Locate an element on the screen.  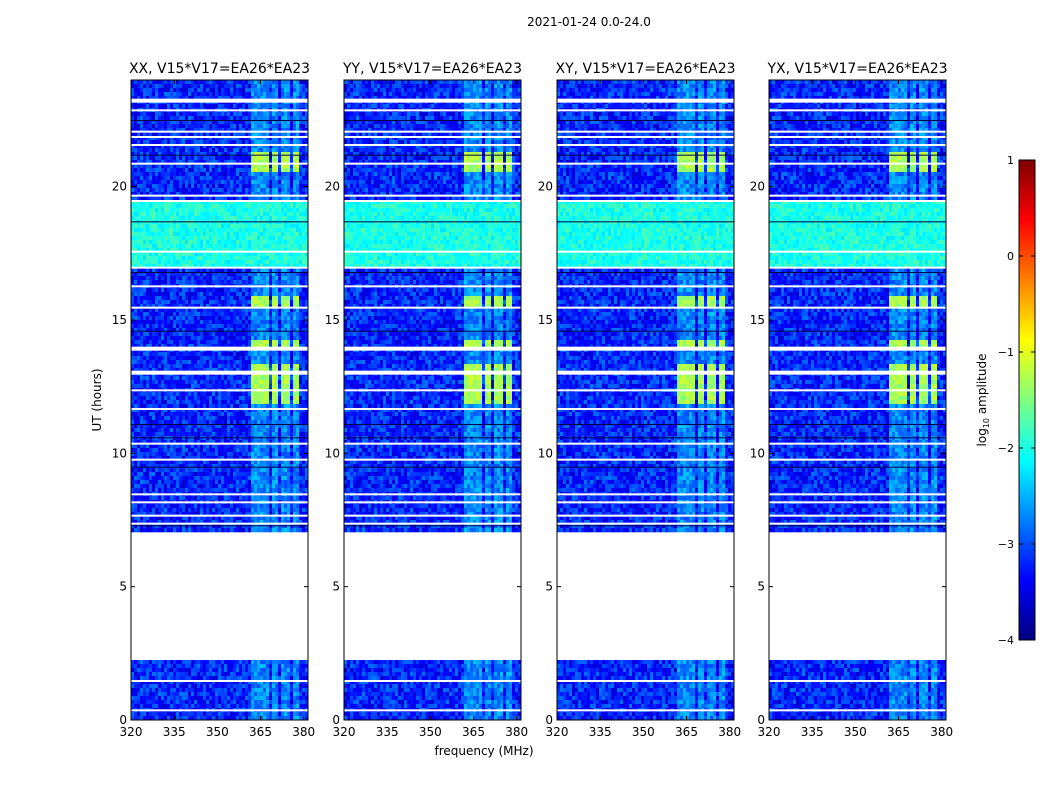
x-tick-label: 335 is located at coordinates (600, 732).